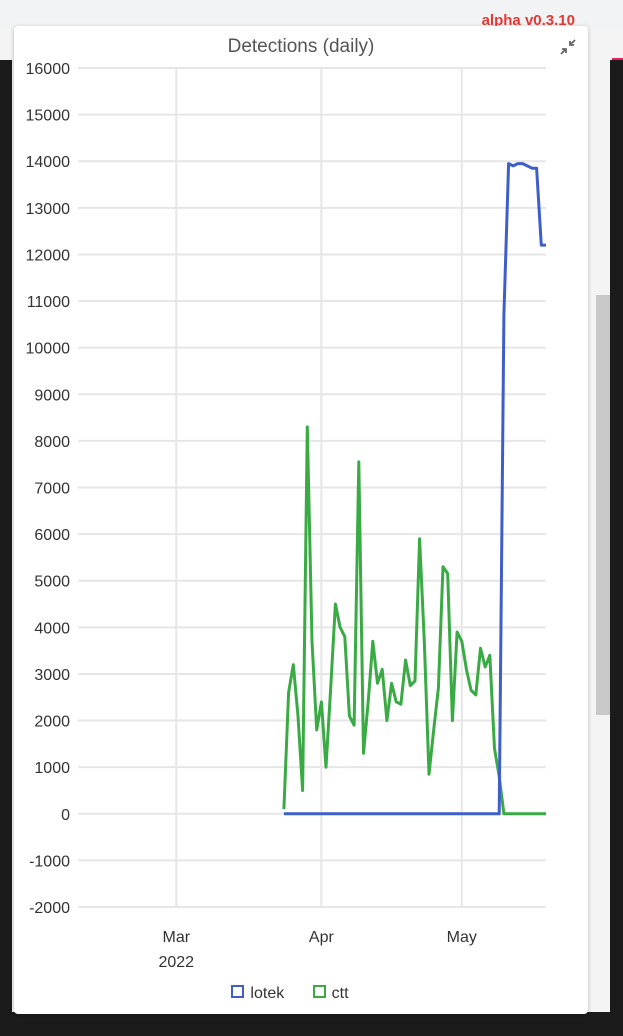 This screenshot has height=1036, width=623. I want to click on legend-item-lotek: lotek, so click(257, 994).